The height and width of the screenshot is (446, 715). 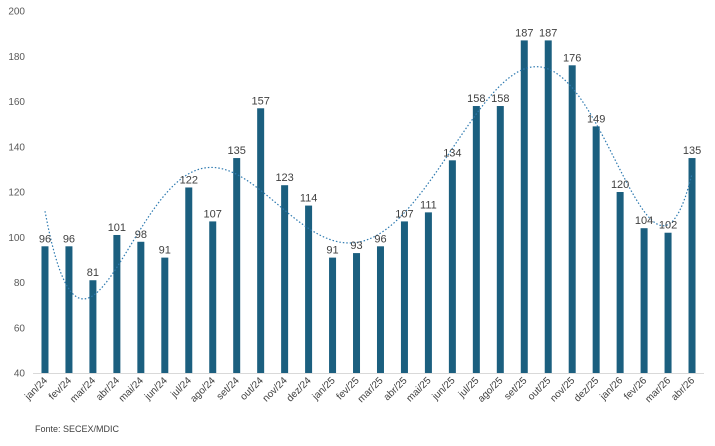 What do you see at coordinates (117, 228) in the screenshot?
I see `data-label: 101` at bounding box center [117, 228].